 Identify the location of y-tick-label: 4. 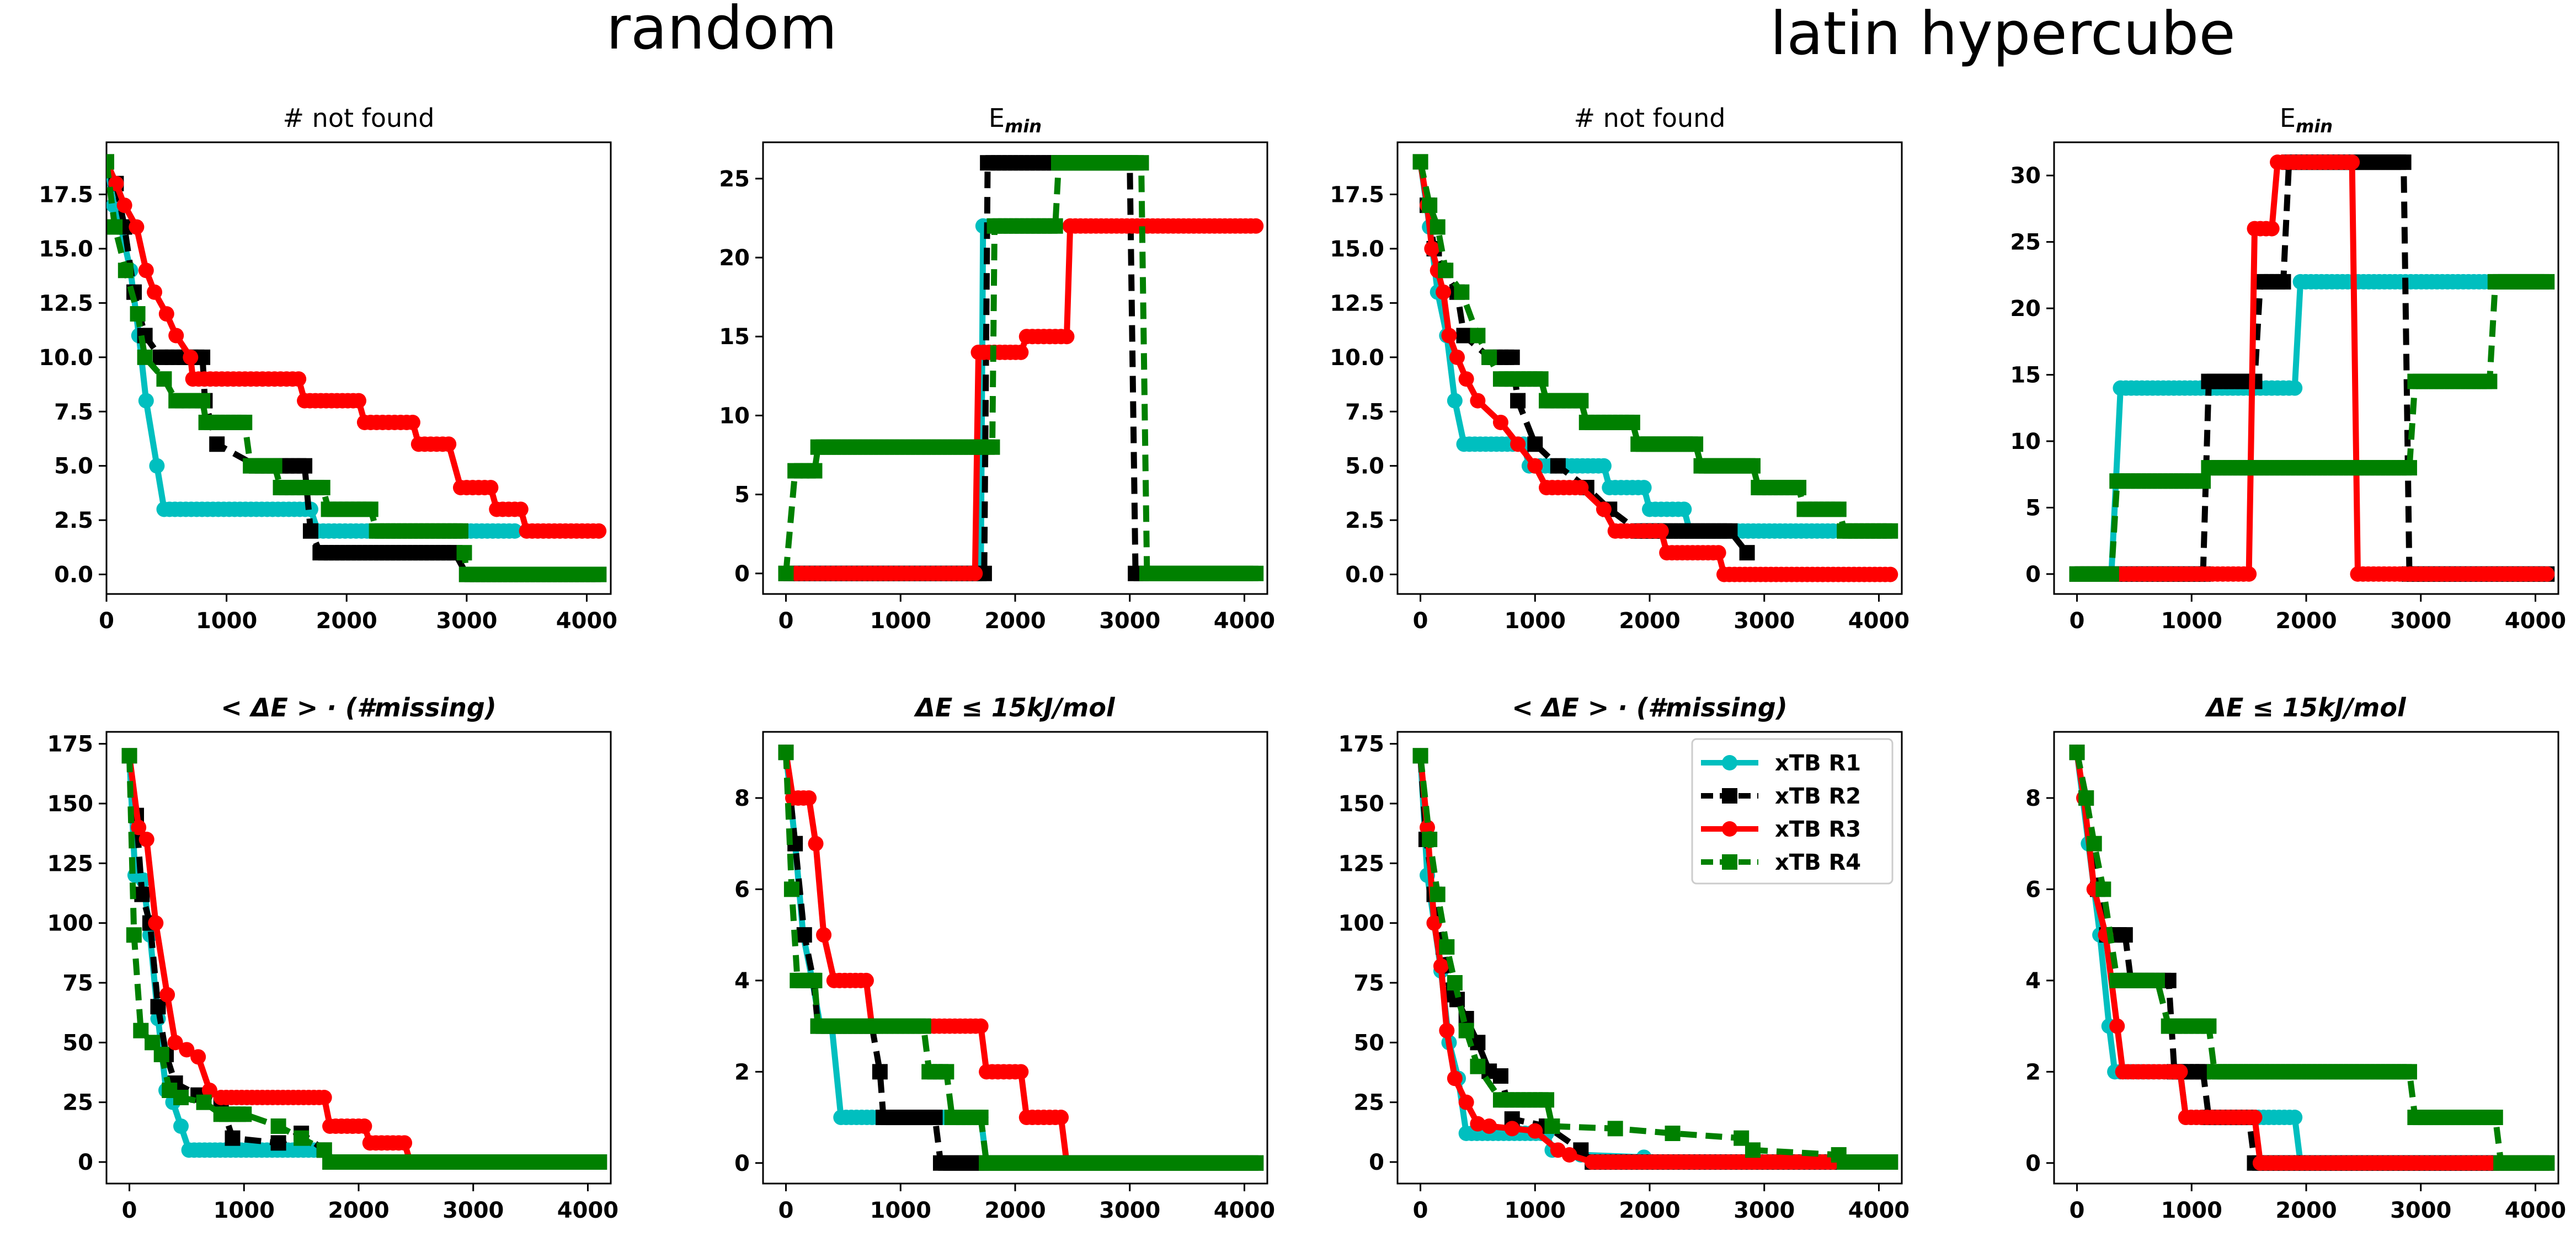
(742, 981).